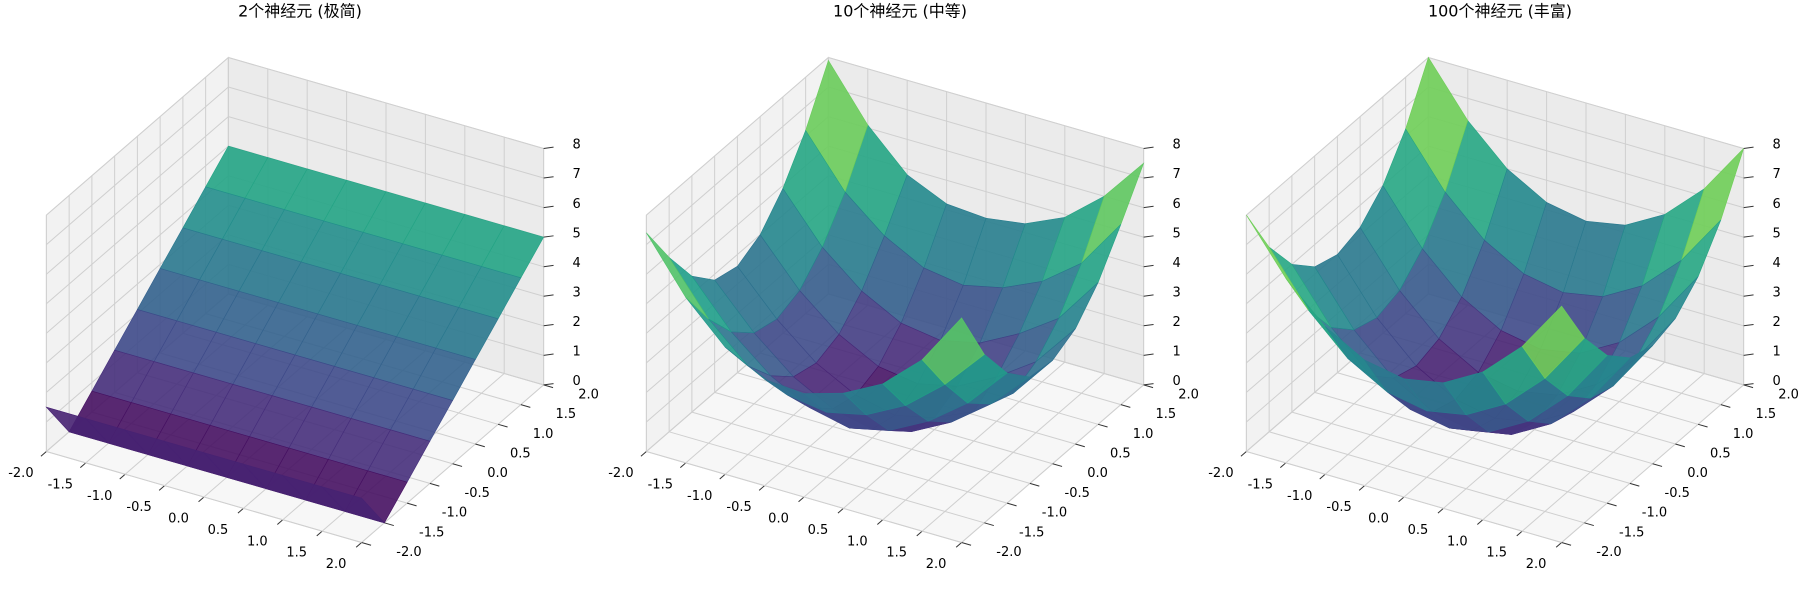 This screenshot has width=1800, height=600. I want to click on x-tick-label: 0.0, so click(1378, 519).